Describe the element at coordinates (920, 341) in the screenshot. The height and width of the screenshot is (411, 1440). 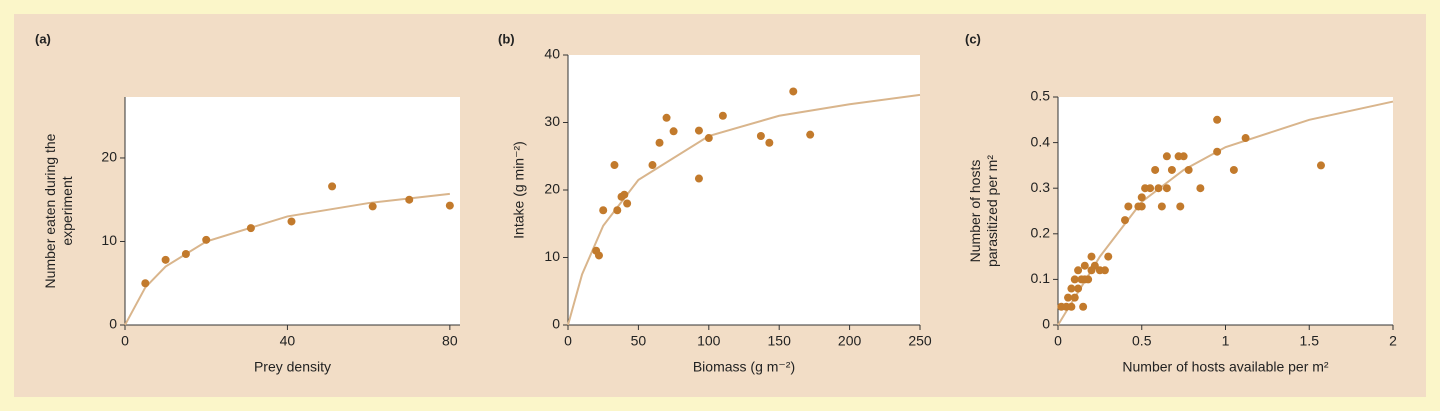
I see `x-tick-label: 250` at that location.